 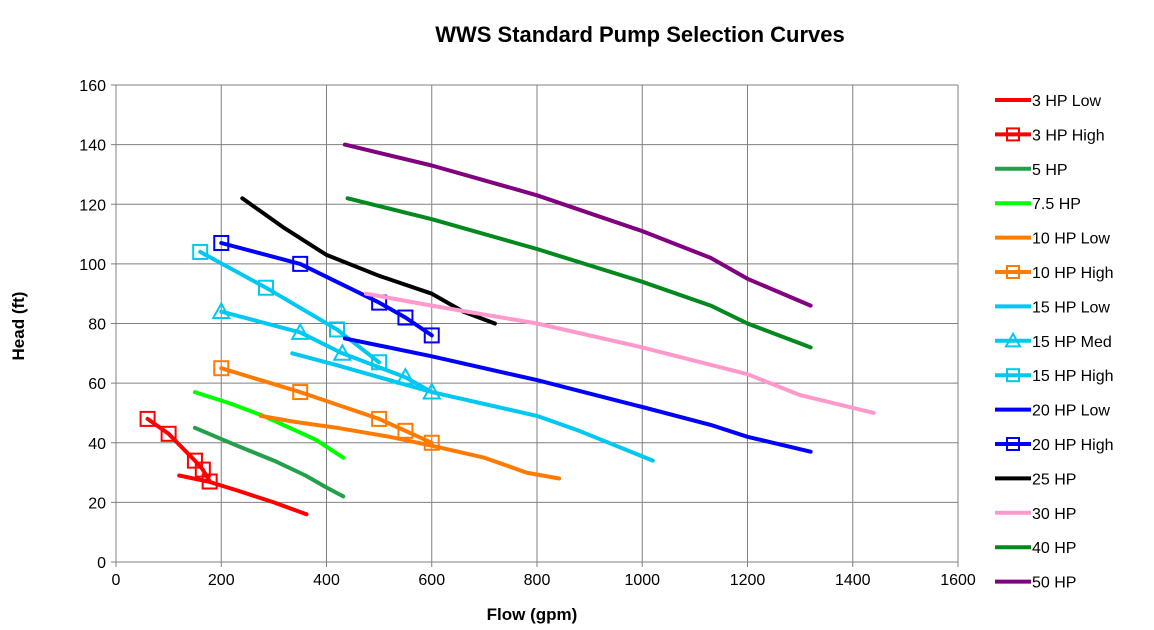 I want to click on series-15-hp-high, so click(x=290, y=307).